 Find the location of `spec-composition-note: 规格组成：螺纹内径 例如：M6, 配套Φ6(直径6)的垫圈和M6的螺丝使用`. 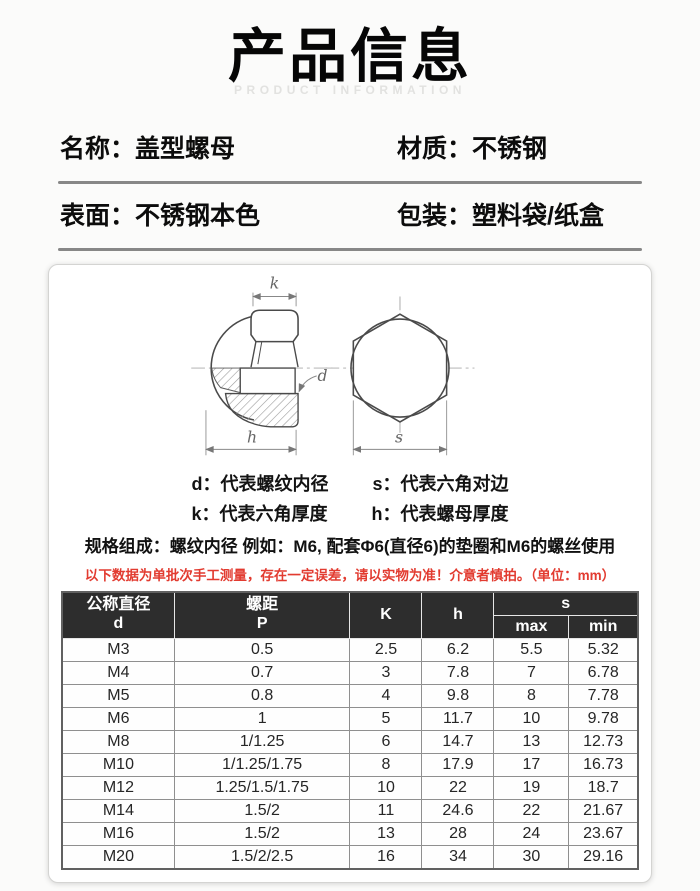

spec-composition-note: 规格组成：螺纹内径 例如：M6, 配套Φ6(直径6)的垫圈和M6的螺丝使用 is located at coordinates (350, 546).